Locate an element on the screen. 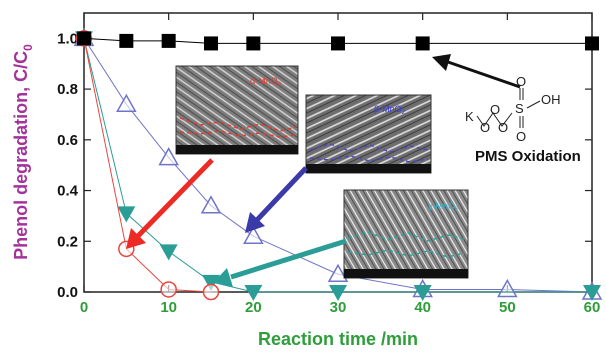 This screenshot has width=606, height=354. y-tick-label: 1.0 is located at coordinates (67, 38).